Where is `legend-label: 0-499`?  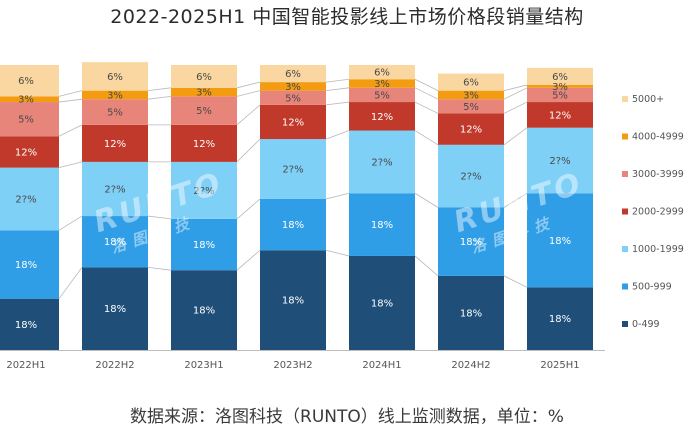 legend-label: 0-499 is located at coordinates (646, 324).